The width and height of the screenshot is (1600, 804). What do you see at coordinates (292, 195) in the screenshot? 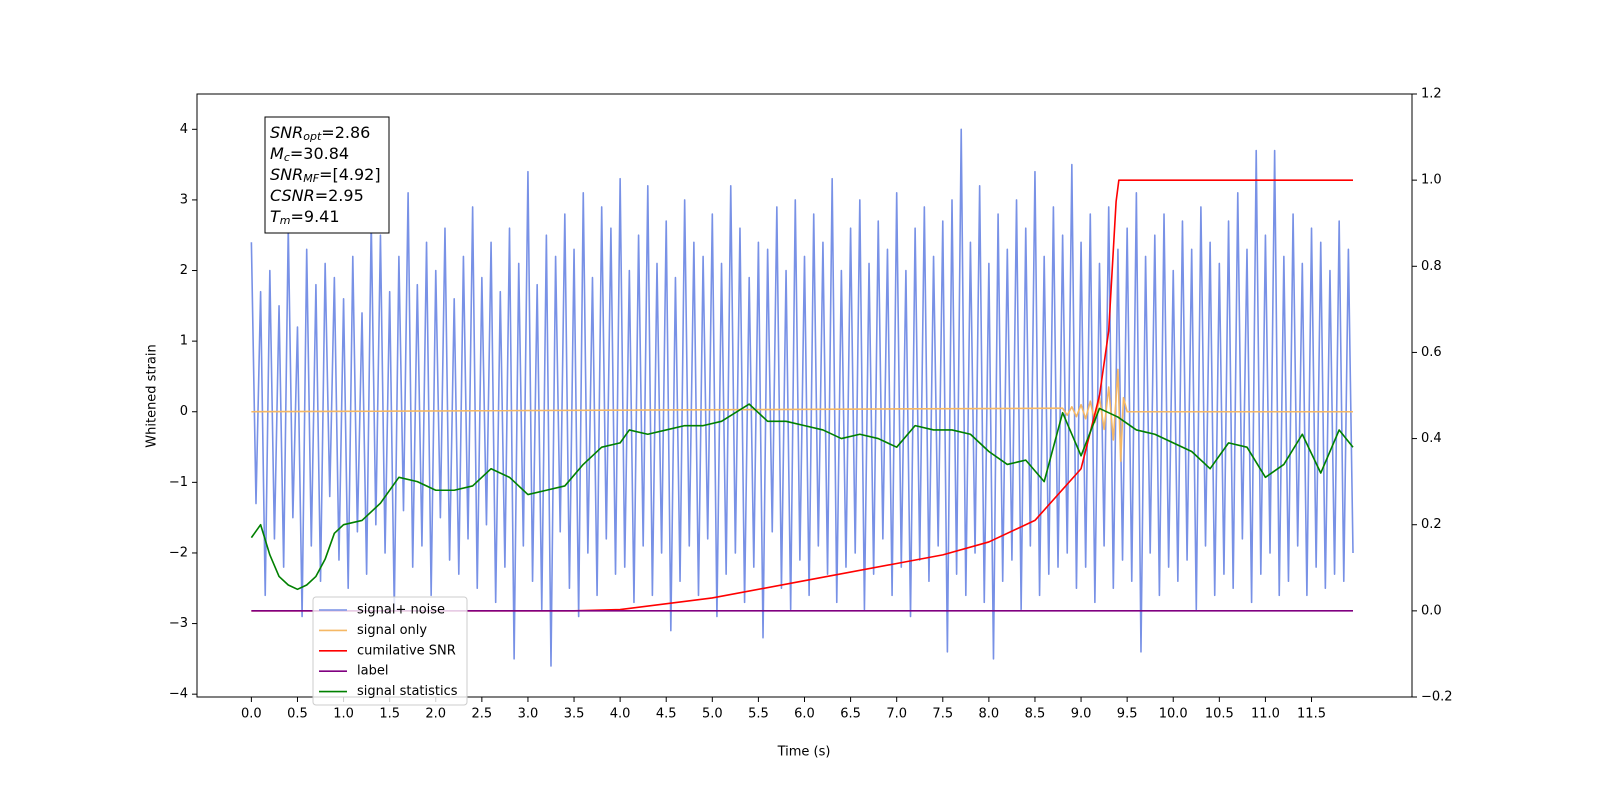
I see `annotation-part: CSNR` at bounding box center [292, 195].